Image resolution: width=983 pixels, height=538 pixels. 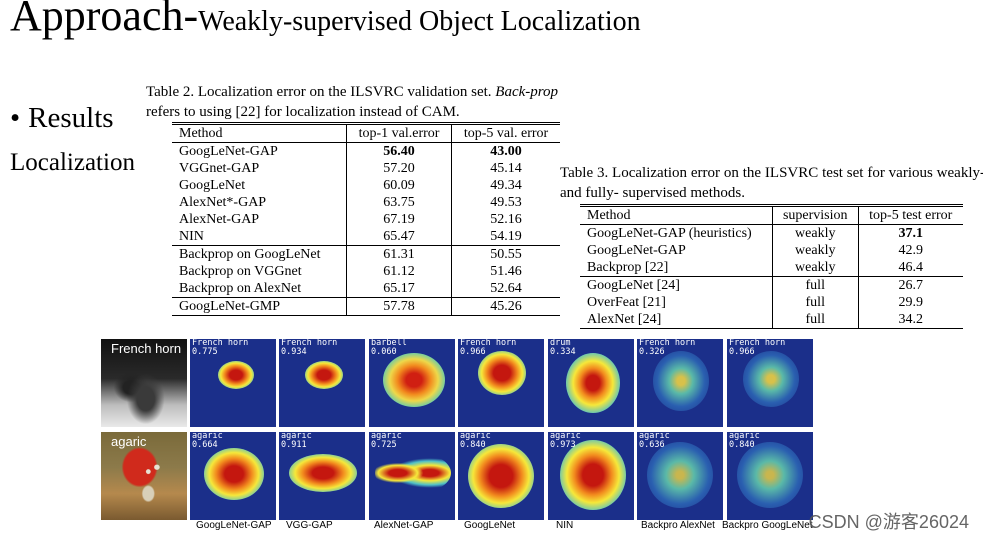 What do you see at coordinates (910, 285) in the screenshot?
I see `table3-cell: 26.7` at bounding box center [910, 285].